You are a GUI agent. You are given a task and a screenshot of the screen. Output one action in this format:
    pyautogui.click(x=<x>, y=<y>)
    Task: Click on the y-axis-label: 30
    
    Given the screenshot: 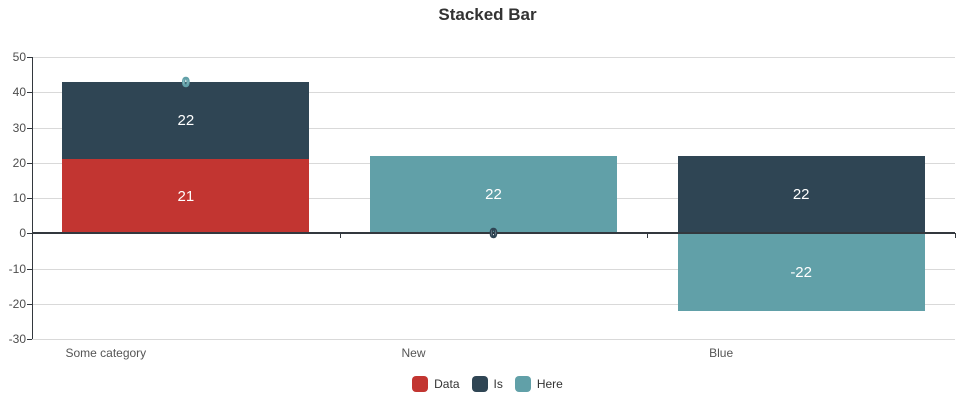 What is the action you would take?
    pyautogui.click(x=19, y=127)
    